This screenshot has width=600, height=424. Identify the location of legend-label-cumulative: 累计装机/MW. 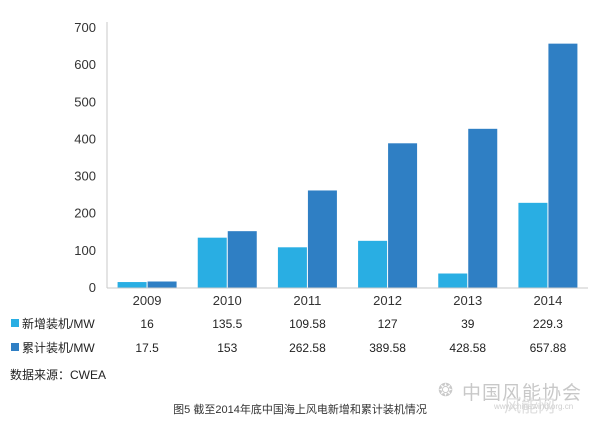
(58, 348).